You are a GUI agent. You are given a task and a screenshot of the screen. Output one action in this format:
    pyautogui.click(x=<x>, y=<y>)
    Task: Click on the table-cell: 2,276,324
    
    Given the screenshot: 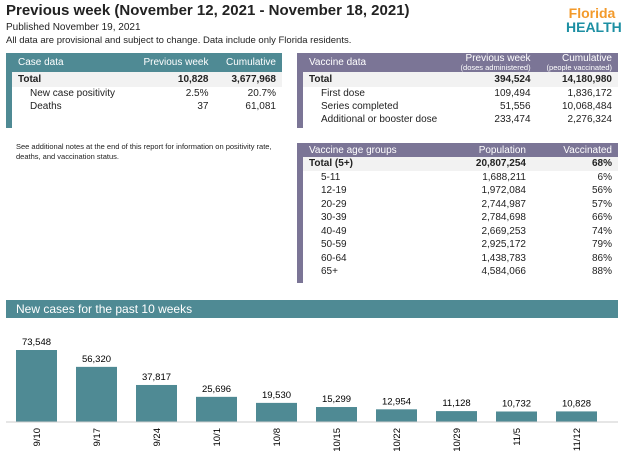 What is the action you would take?
    pyautogui.click(x=590, y=120)
    